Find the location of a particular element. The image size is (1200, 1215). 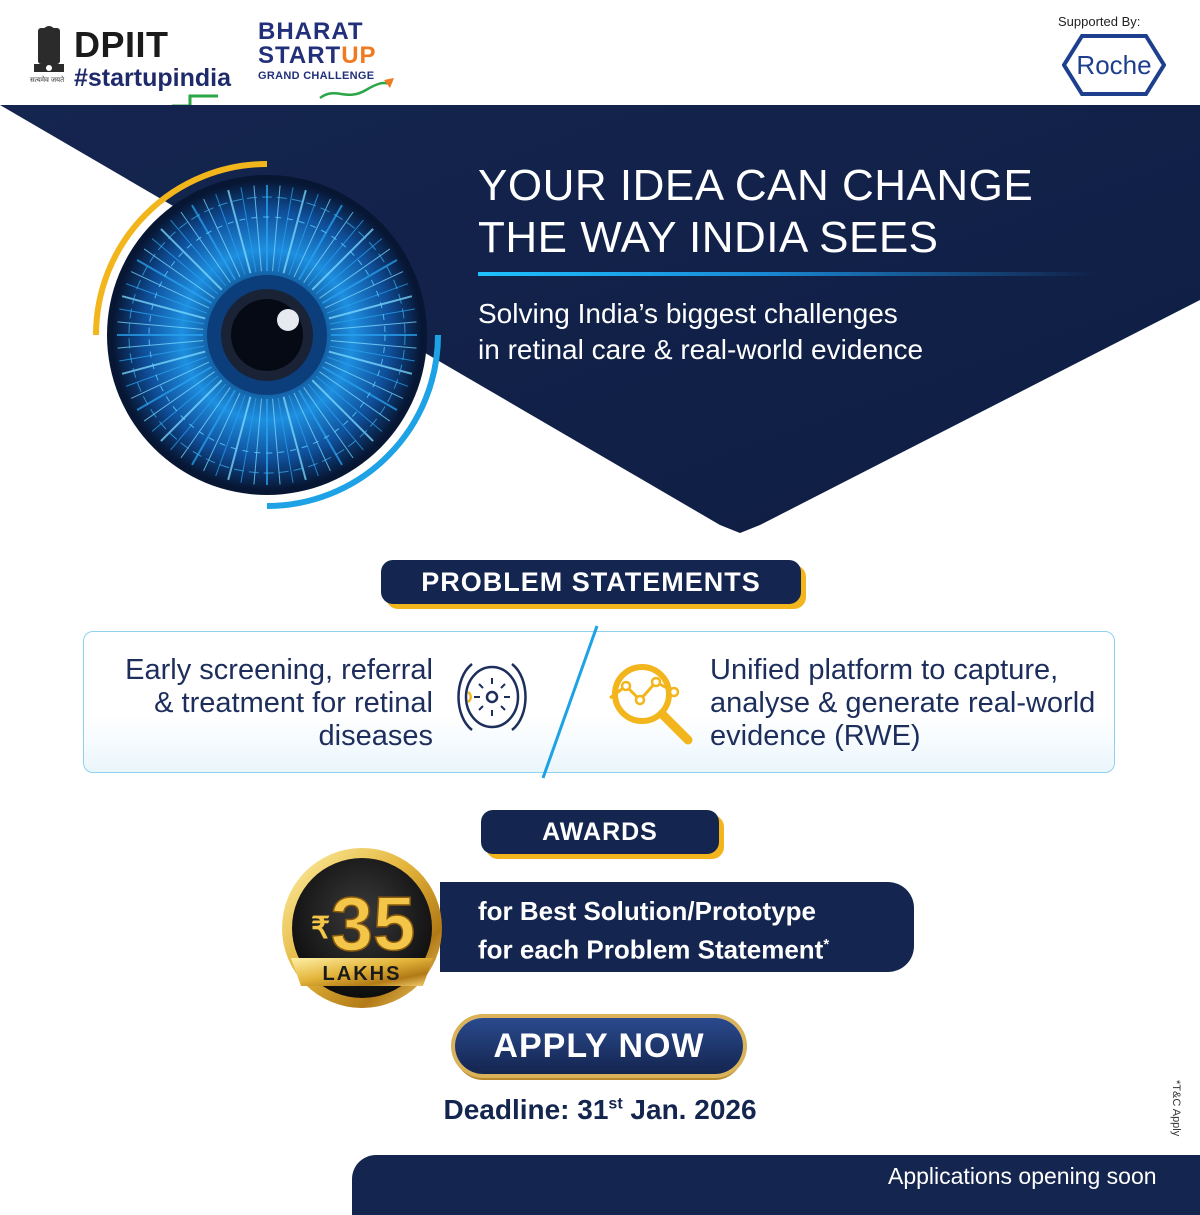

problem-left-line3: diseases is located at coordinates (375, 736).